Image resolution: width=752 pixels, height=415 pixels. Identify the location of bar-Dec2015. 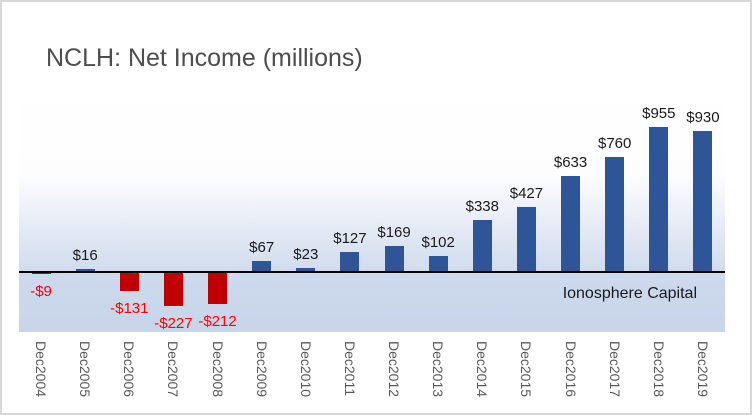
(526, 239).